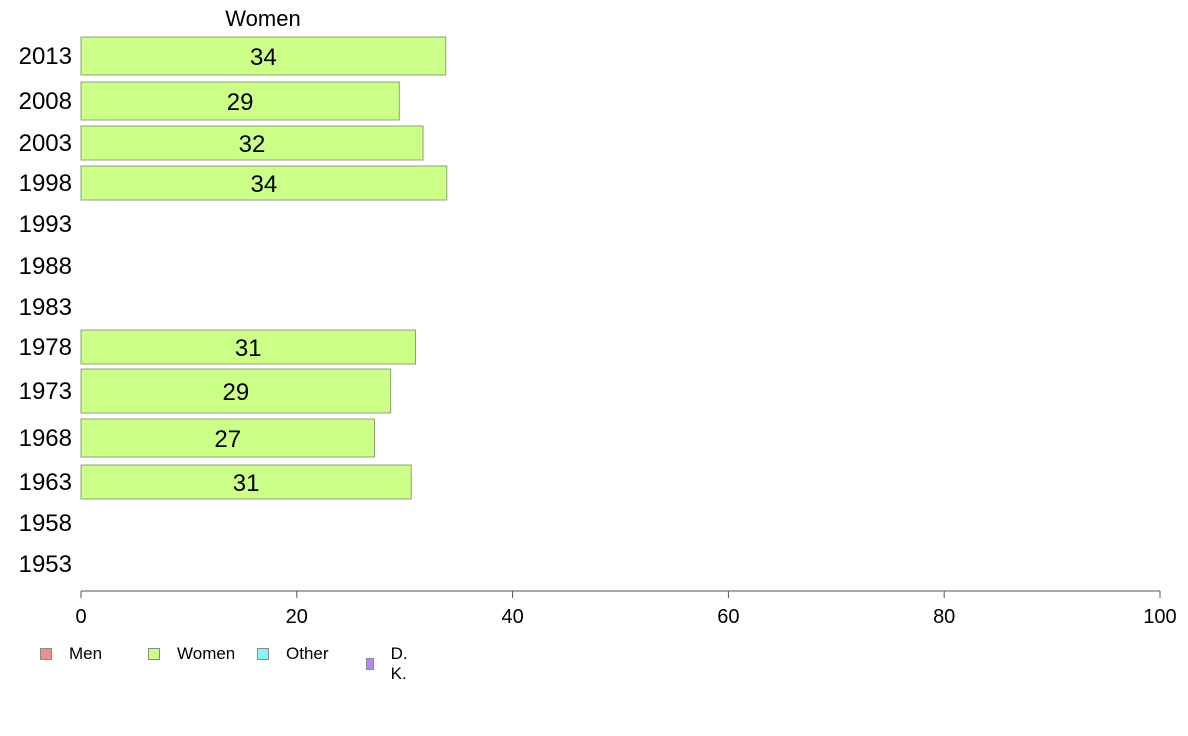 This screenshot has height=736, width=1188. Describe the element at coordinates (45, 564) in the screenshot. I see `y-tick-label: 1953` at that location.